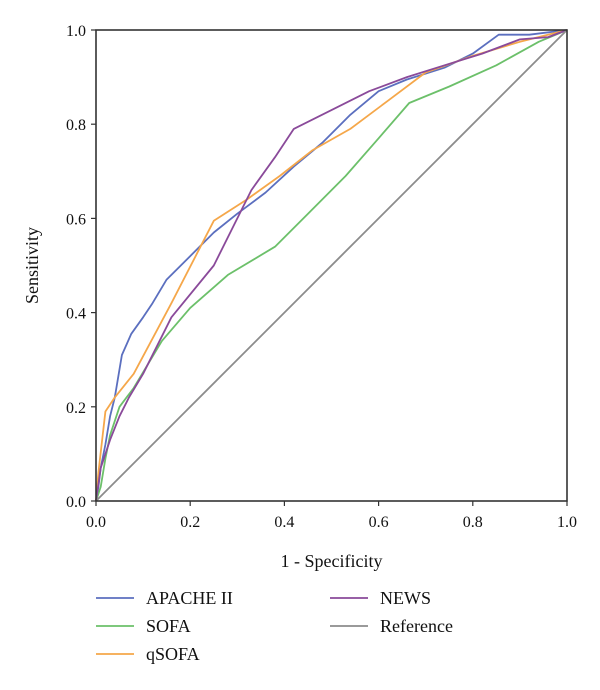  Describe the element at coordinates (379, 522) in the screenshot. I see `x-tick-label: 0.6` at that location.